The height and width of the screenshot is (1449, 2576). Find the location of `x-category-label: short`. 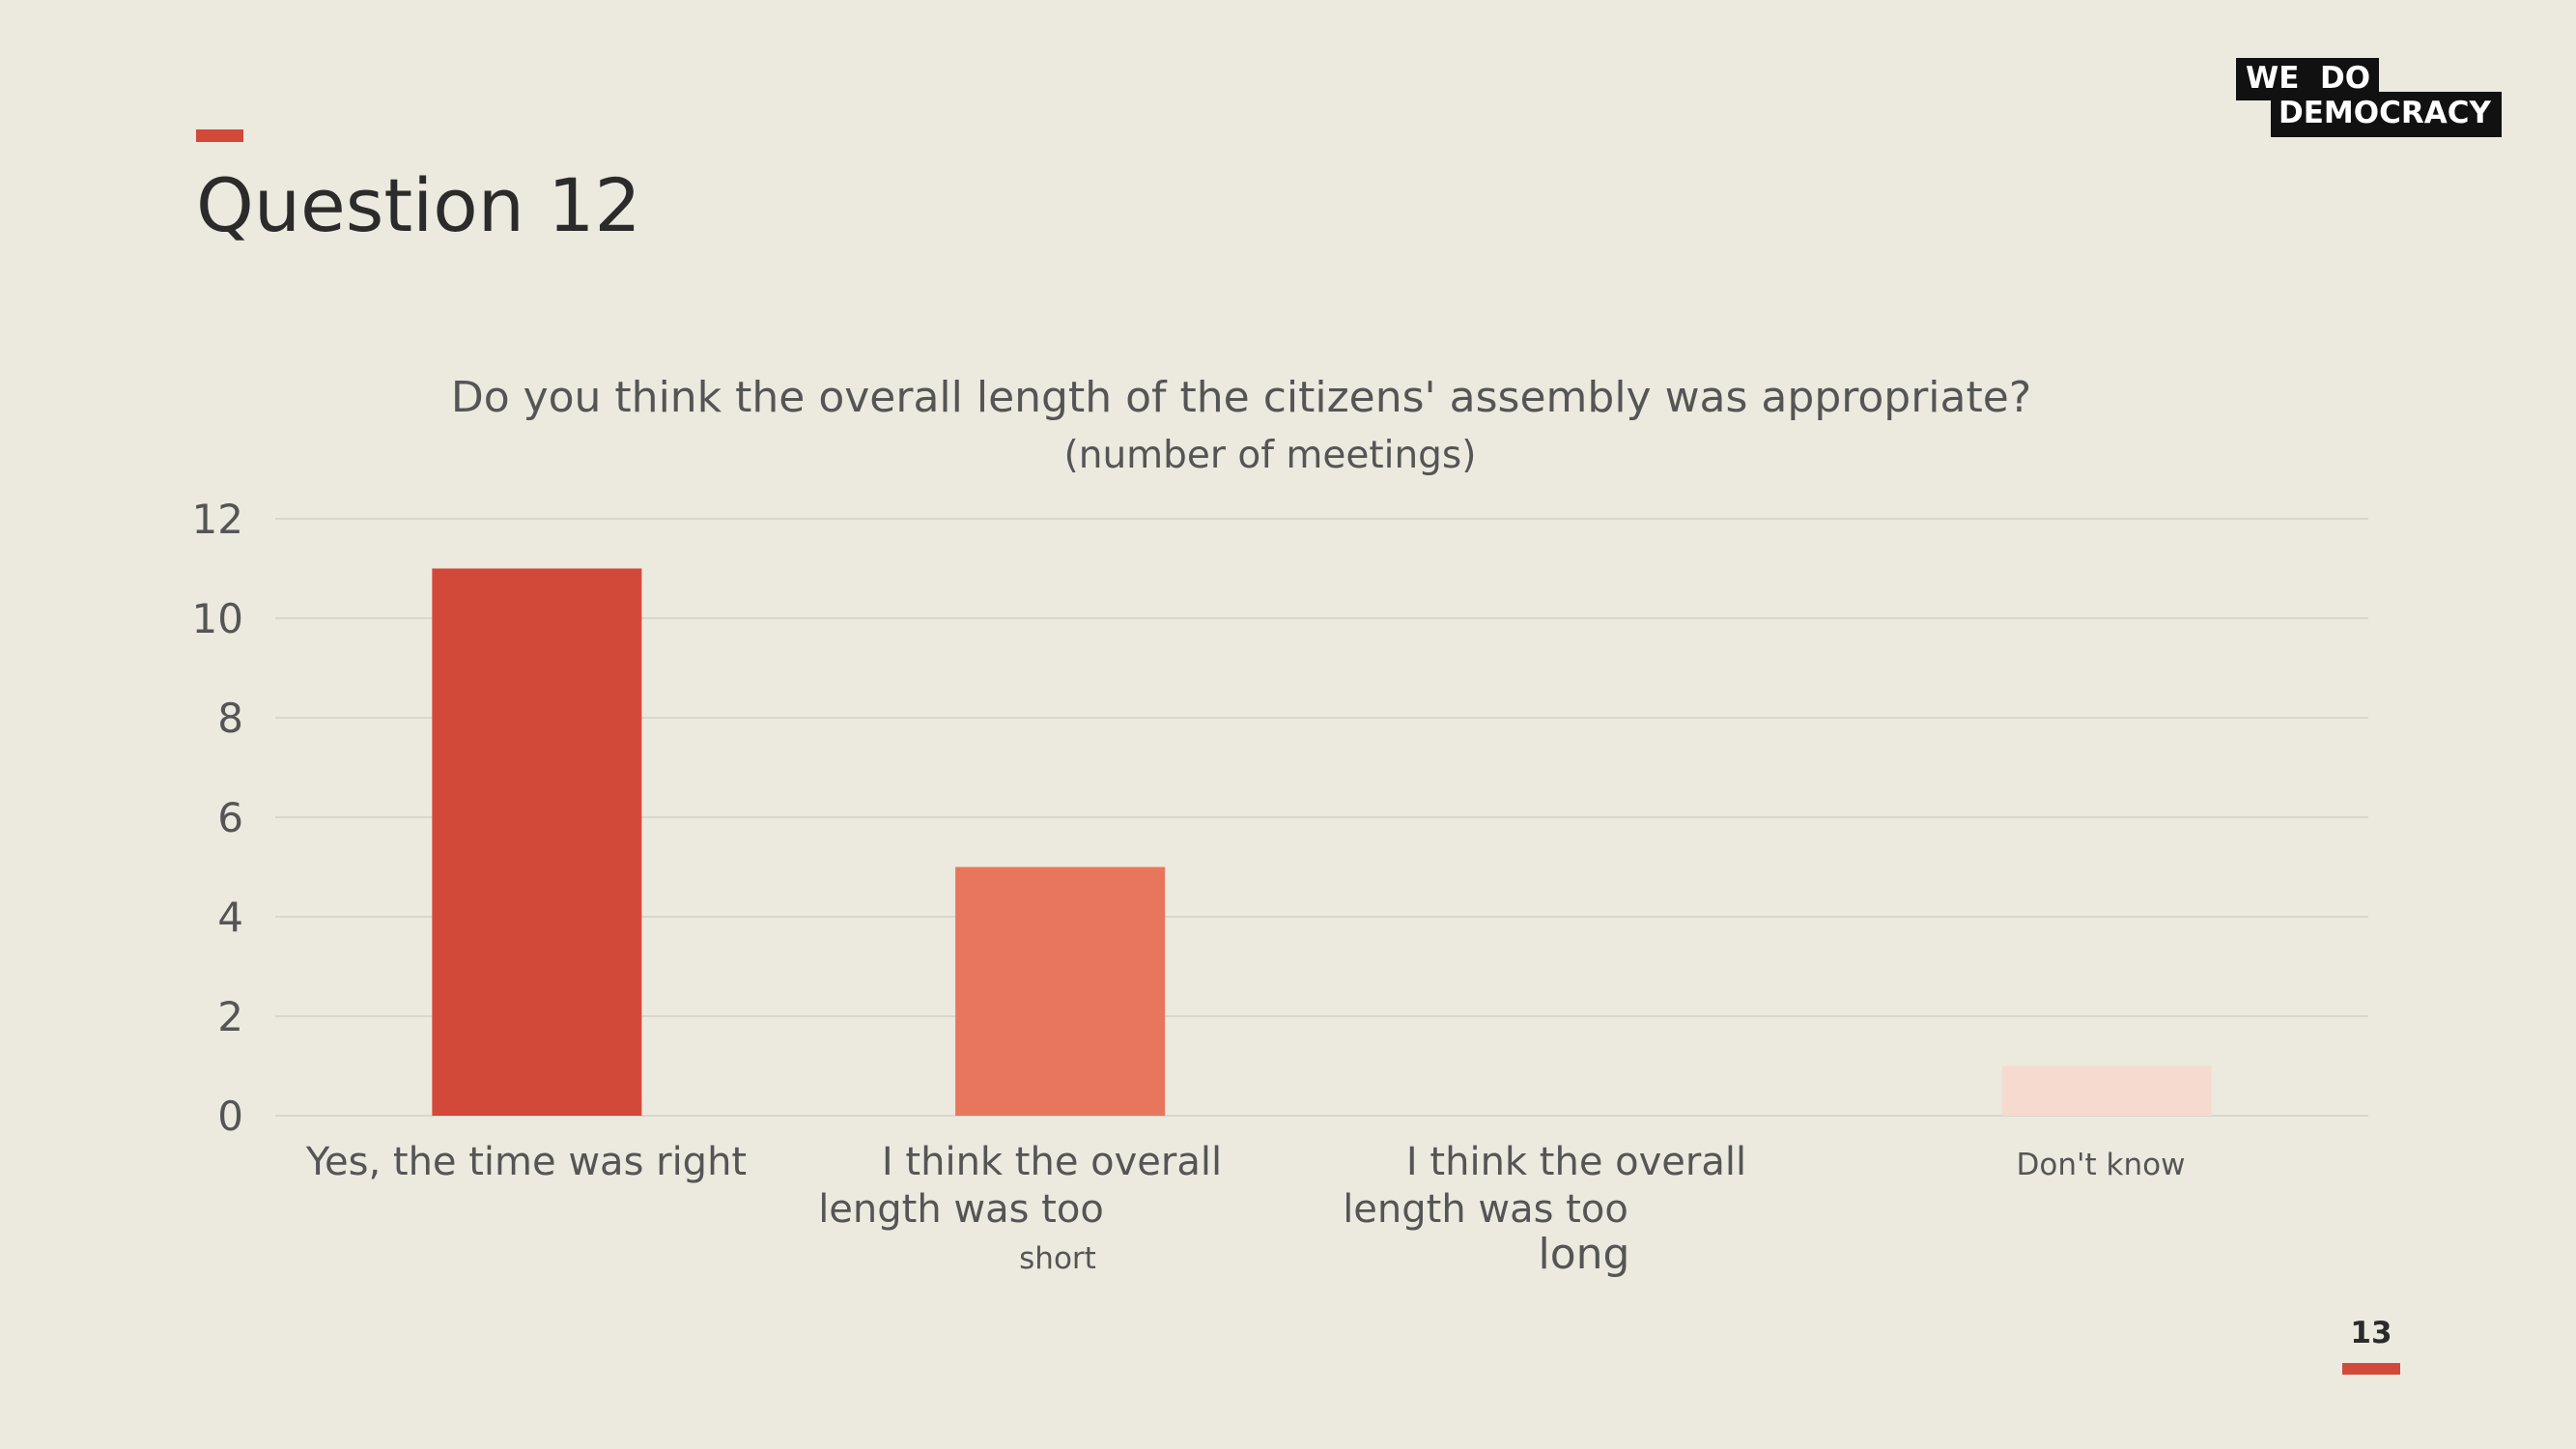

x-category-label: short is located at coordinates (1057, 1258).